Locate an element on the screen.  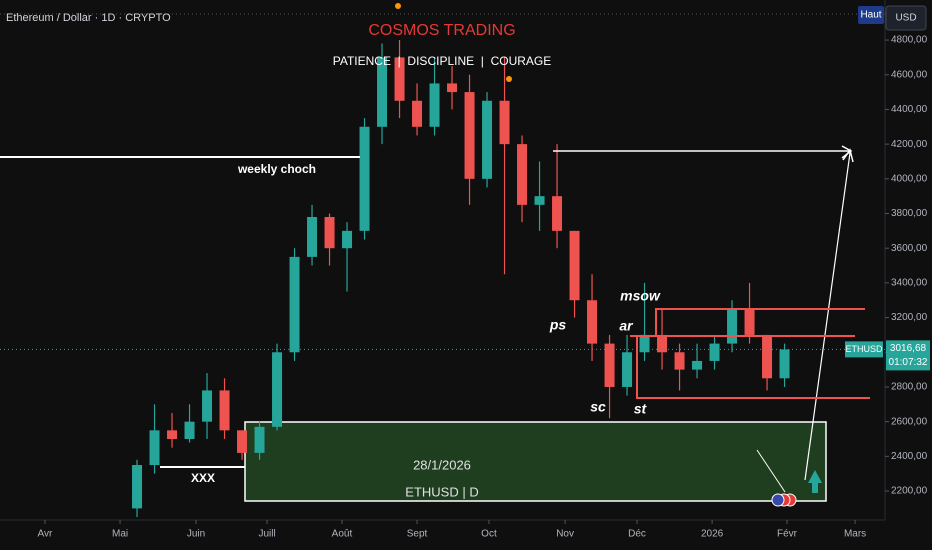
chart-title: COSMOS TRADING is located at coordinates (441, 30).